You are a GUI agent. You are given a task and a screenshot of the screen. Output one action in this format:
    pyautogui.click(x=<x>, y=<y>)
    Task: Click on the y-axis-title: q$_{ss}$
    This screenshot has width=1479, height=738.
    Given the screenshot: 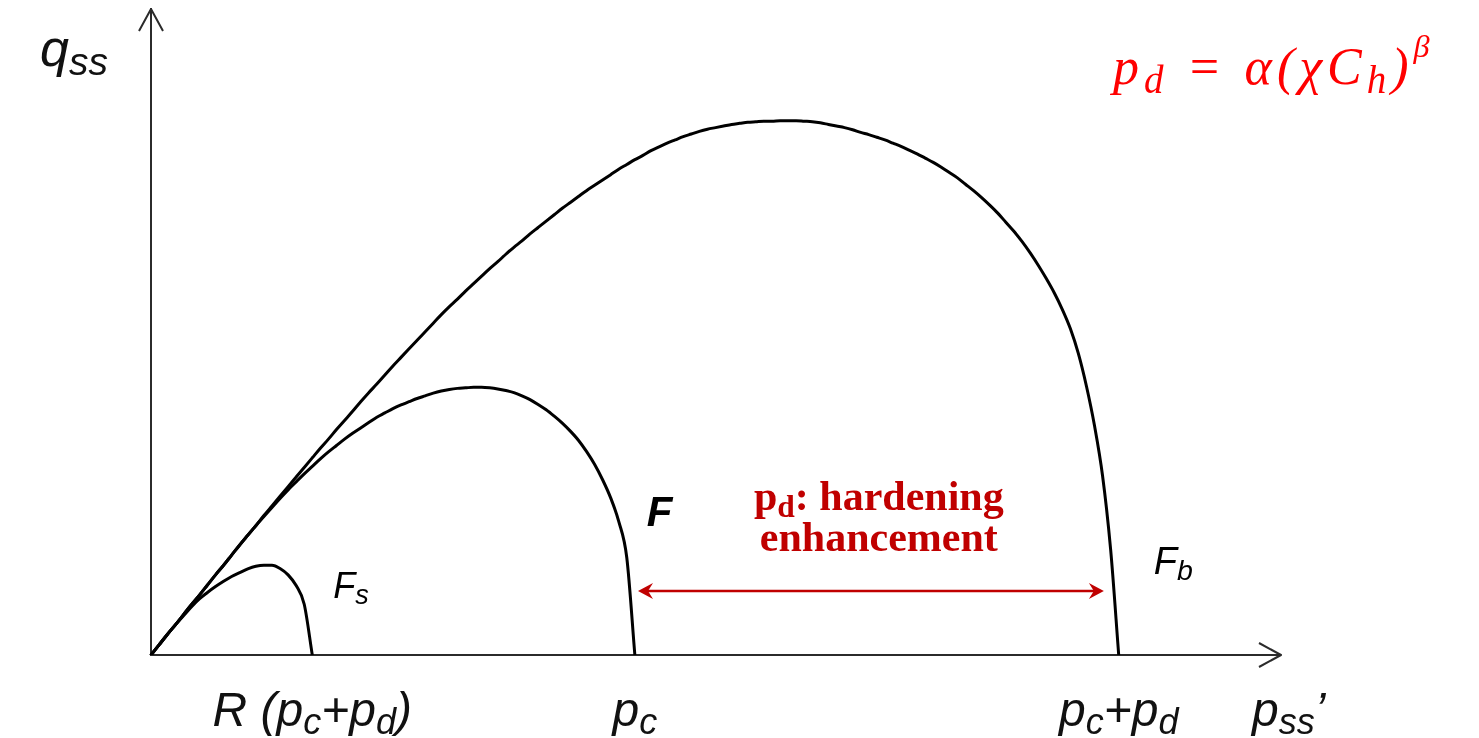 What is the action you would take?
    pyautogui.click(x=74, y=51)
    